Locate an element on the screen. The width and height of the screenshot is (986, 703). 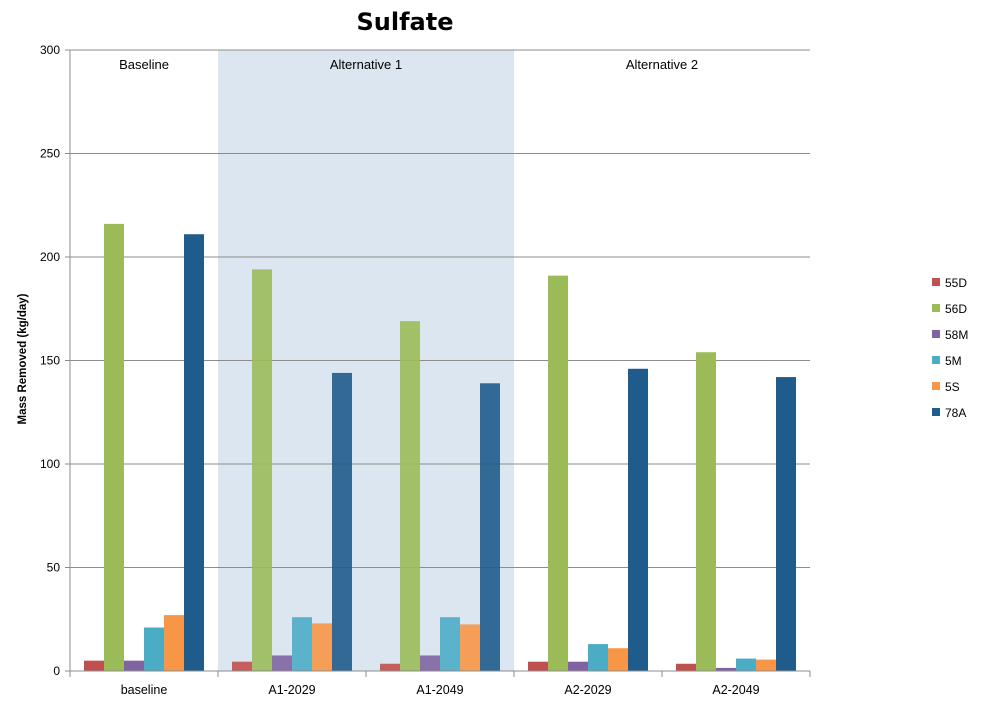
y-axis-title: Mass Removed (kg/day) is located at coordinates (23, 358).